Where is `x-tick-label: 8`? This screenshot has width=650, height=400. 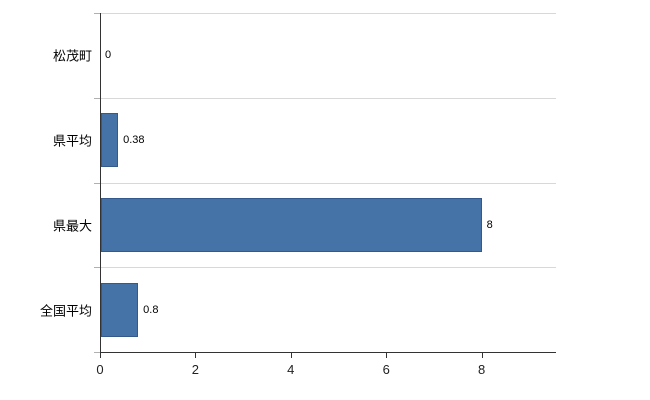
x-tick-label: 8 is located at coordinates (481, 369).